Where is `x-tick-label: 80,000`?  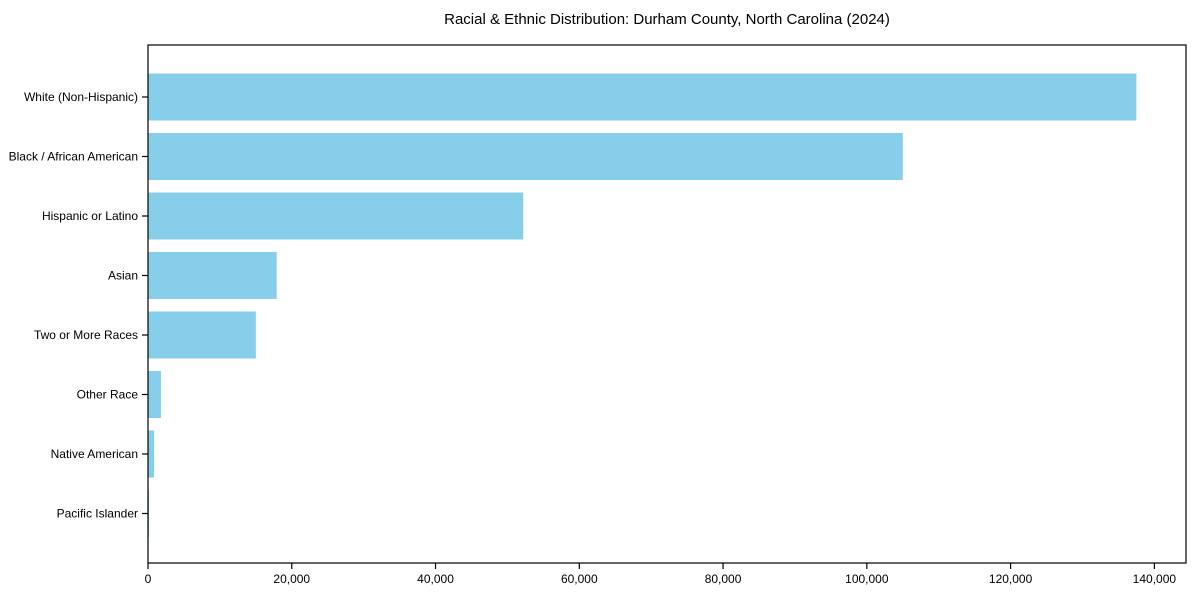
x-tick-label: 80,000 is located at coordinates (723, 579).